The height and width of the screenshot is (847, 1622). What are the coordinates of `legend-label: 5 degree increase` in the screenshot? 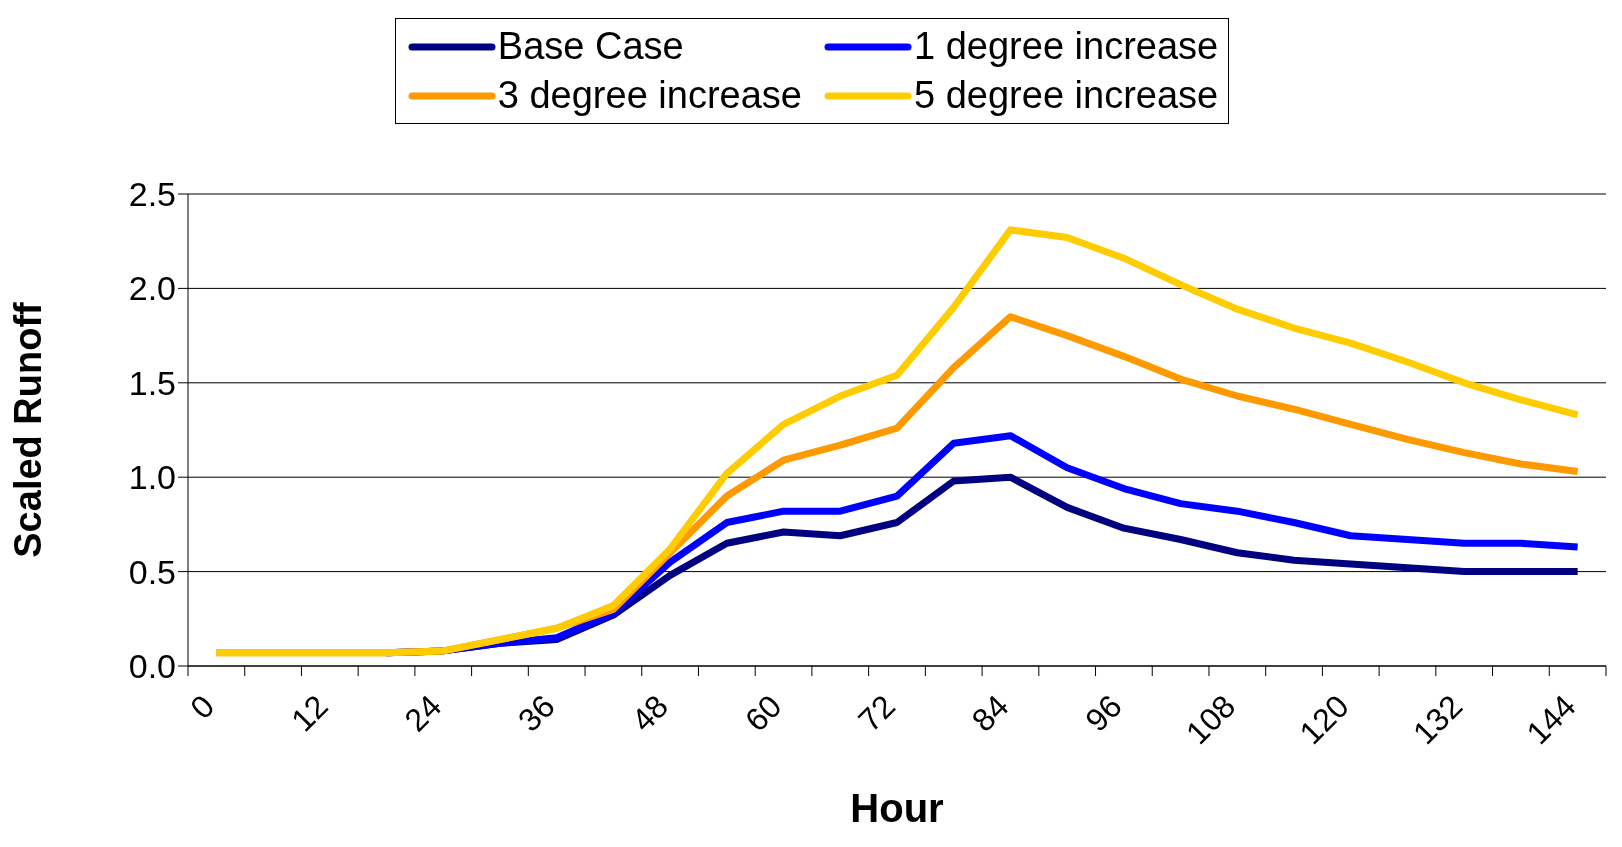 It's located at (1066, 95).